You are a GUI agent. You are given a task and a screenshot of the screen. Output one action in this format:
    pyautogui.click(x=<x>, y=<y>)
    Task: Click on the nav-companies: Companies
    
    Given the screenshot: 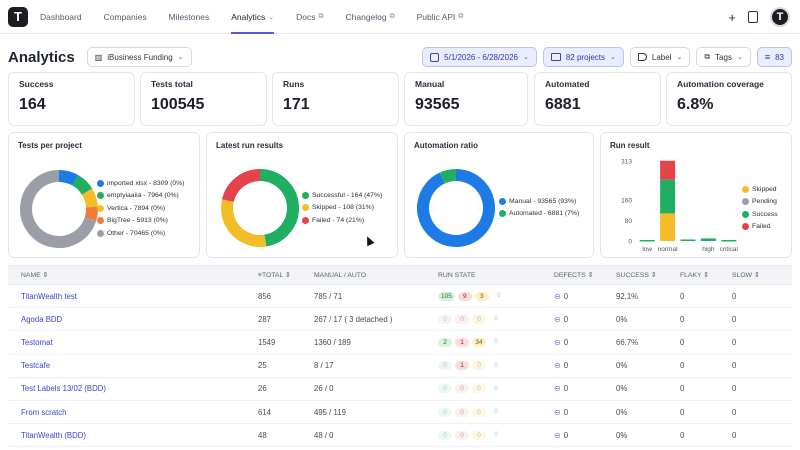 What is the action you would take?
    pyautogui.click(x=125, y=17)
    